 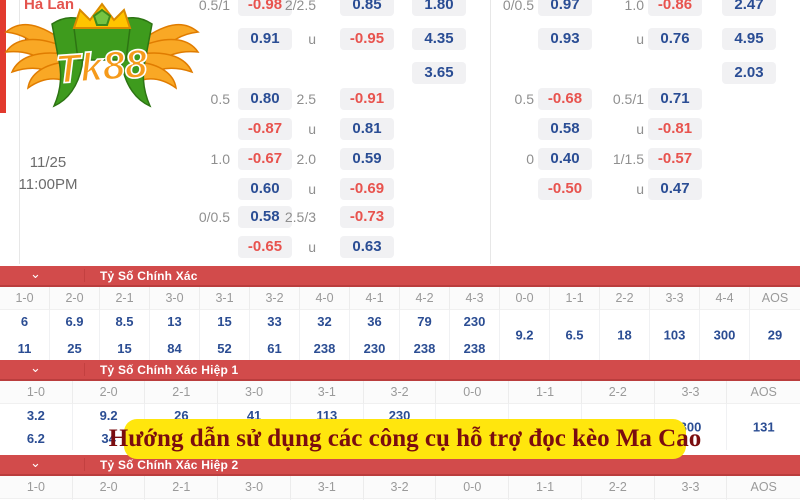 I want to click on score-odds-home: 3.2, so click(x=35, y=415).